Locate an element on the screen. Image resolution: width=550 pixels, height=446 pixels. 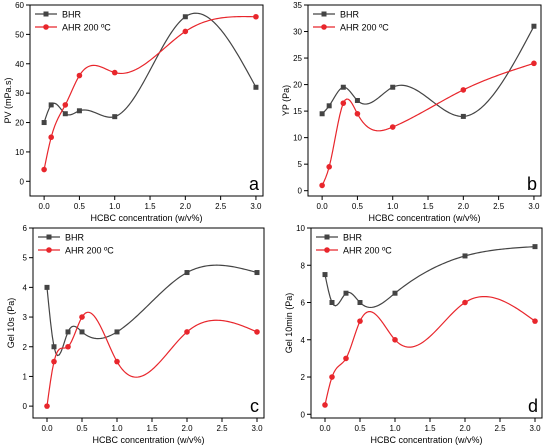
panel-letter: d is located at coordinates (533, 406).